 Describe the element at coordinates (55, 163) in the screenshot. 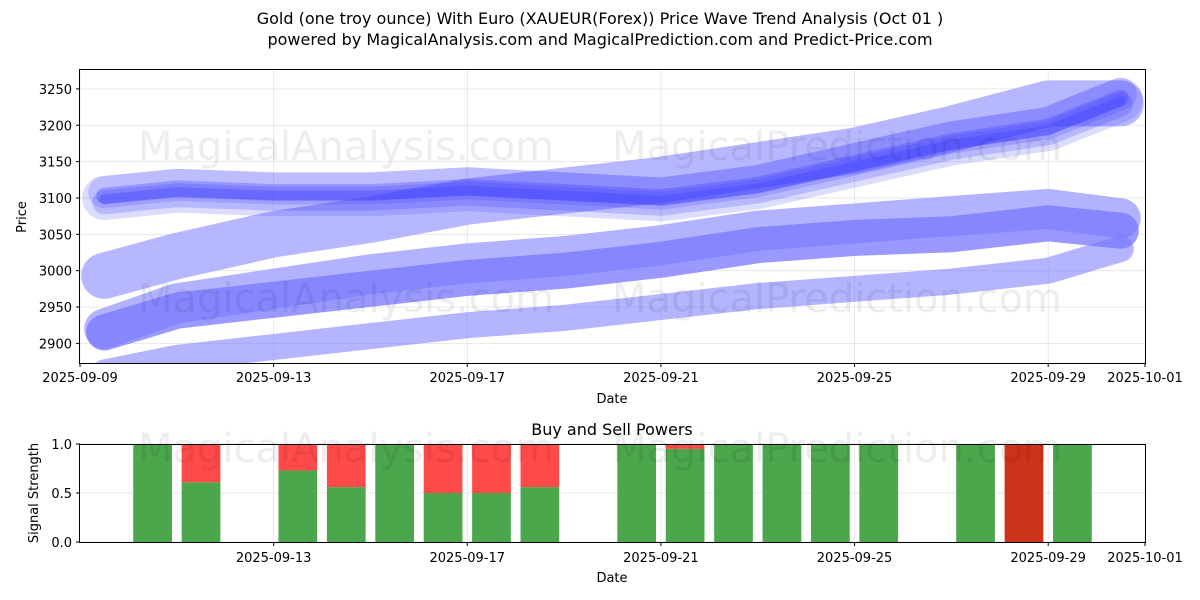

I see `y-tick-label: 3150` at that location.